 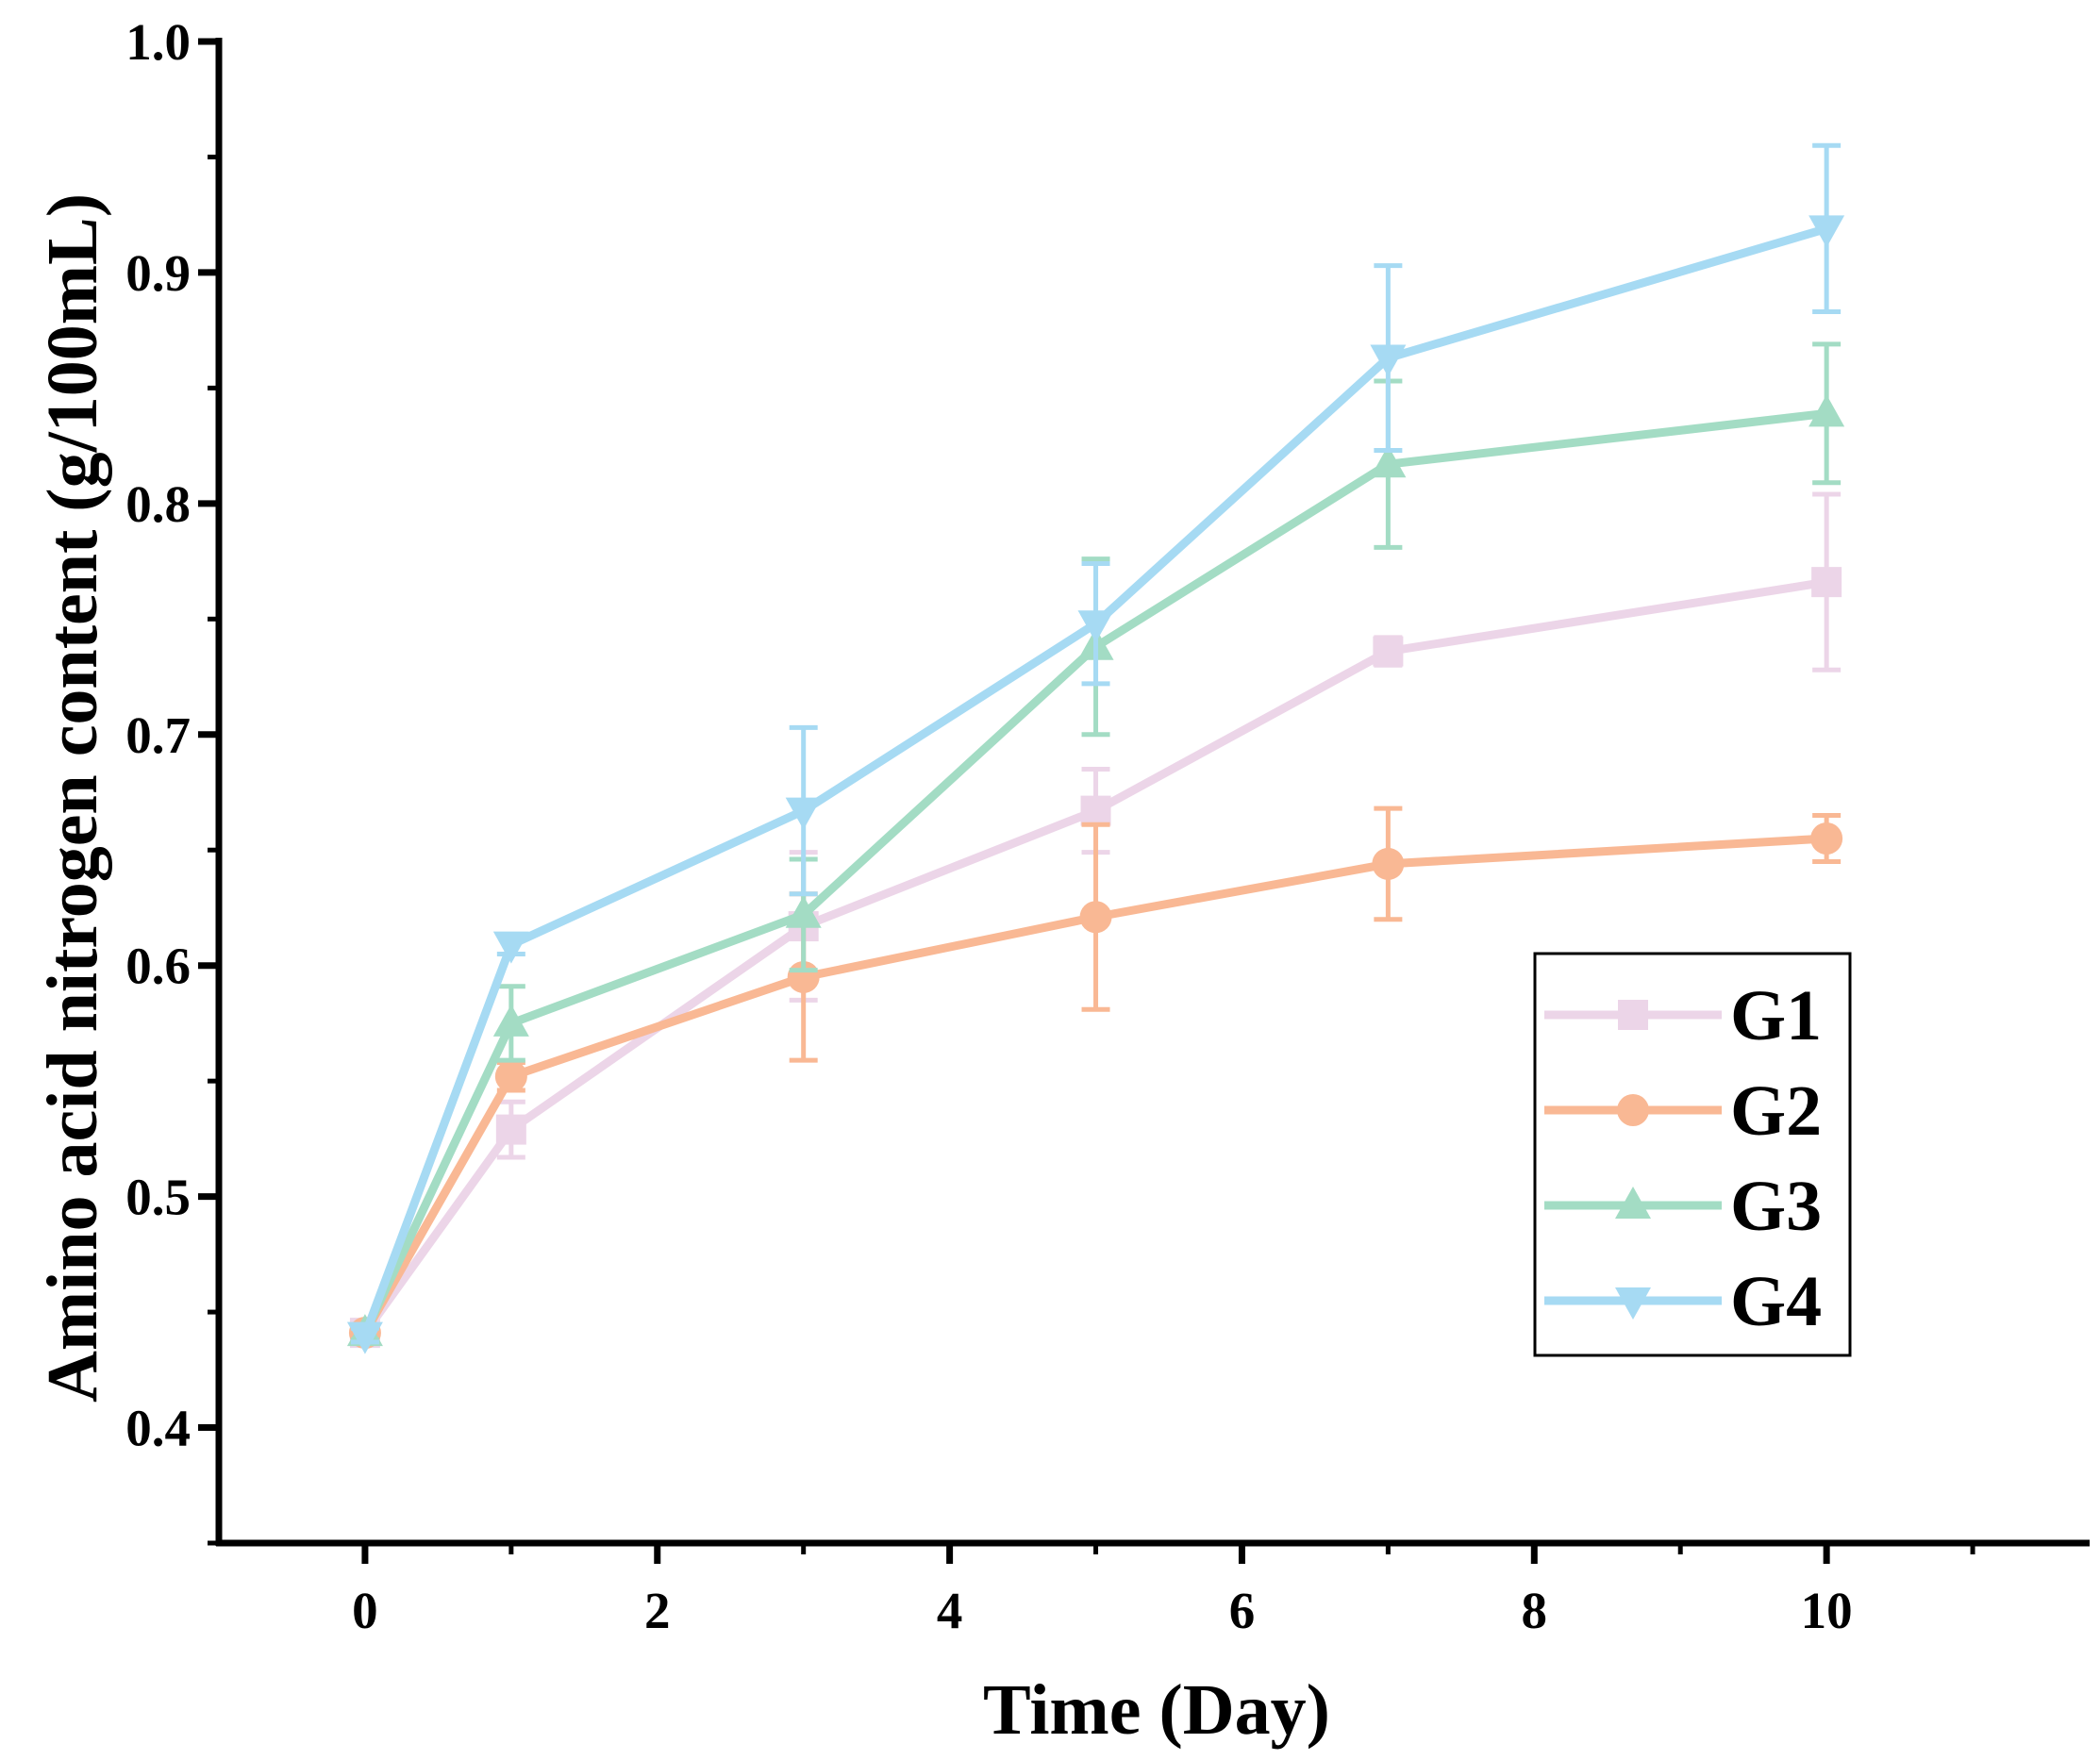 What do you see at coordinates (1776, 1301) in the screenshot?
I see `legend-label-g4: G4` at bounding box center [1776, 1301].